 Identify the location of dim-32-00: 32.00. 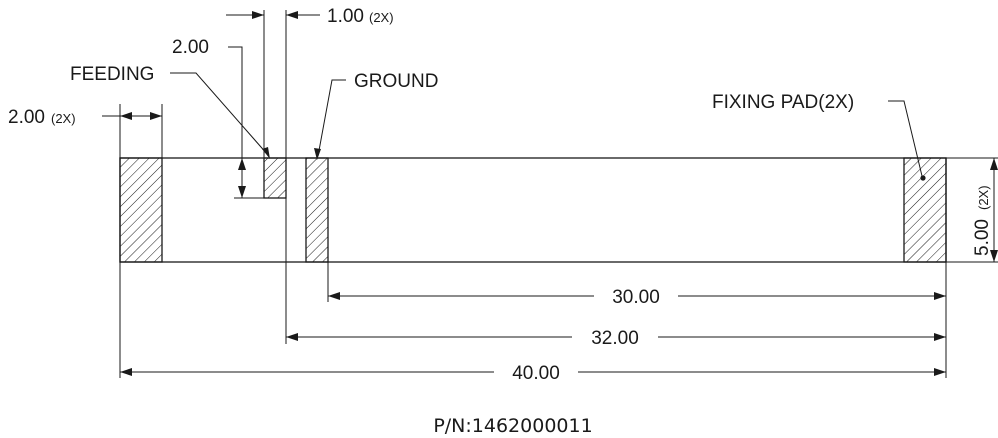
(616, 338).